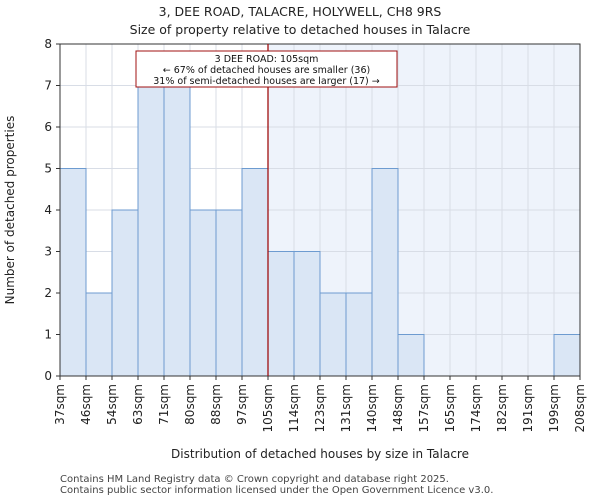 The image size is (600, 500). I want to click on x-tick-label: 140sqm, so click(372, 408).